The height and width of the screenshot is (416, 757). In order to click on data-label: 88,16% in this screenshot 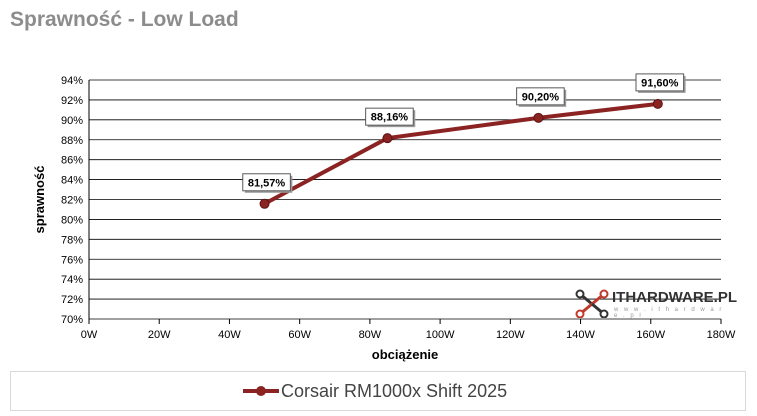, I will do `click(390, 118)`.